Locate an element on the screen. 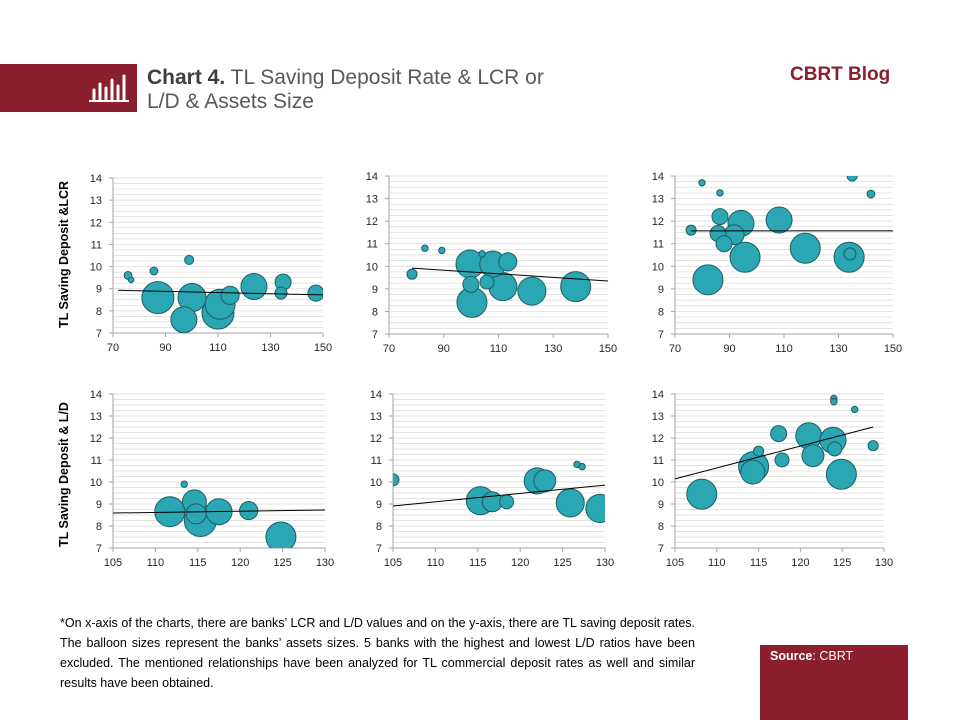  x-tick-label: 125 is located at coordinates (842, 563).